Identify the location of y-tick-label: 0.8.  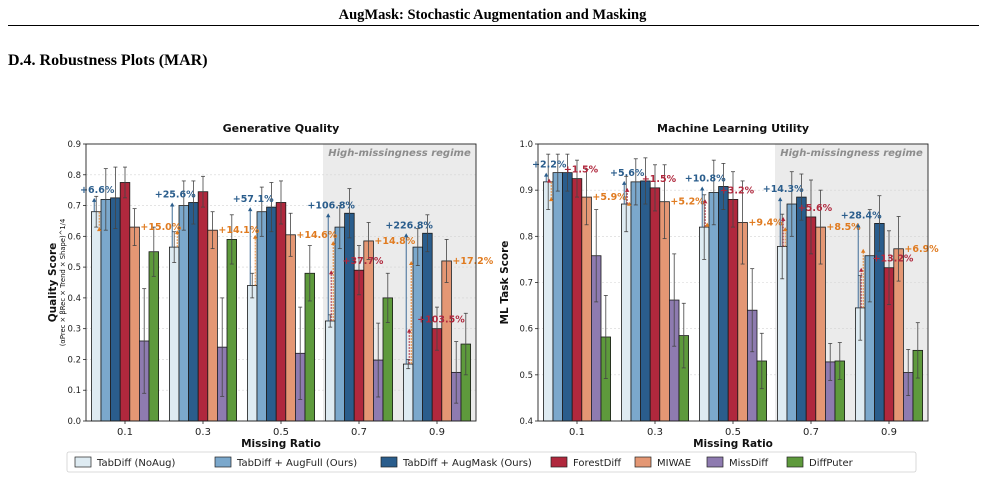
(74, 176).